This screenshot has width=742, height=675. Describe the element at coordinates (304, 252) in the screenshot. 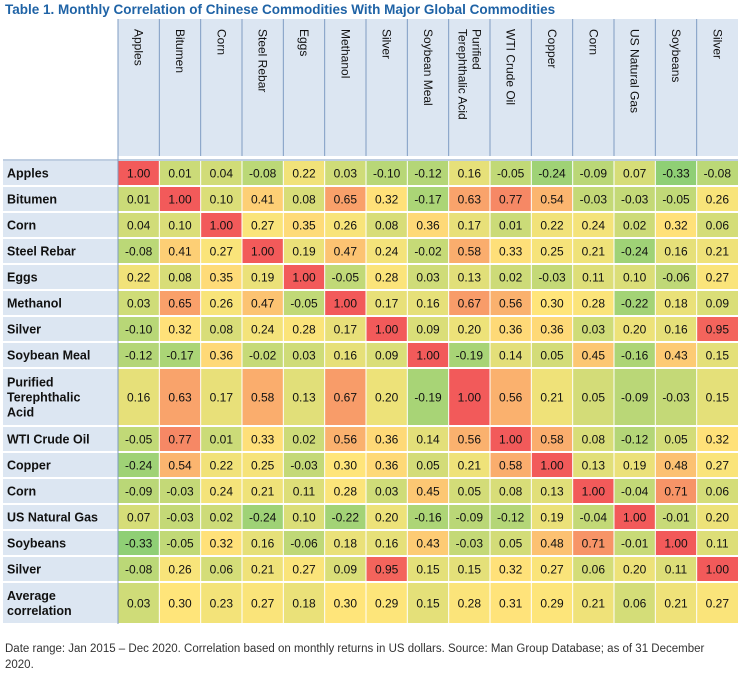

I see `cell-value: 0.19` at that location.